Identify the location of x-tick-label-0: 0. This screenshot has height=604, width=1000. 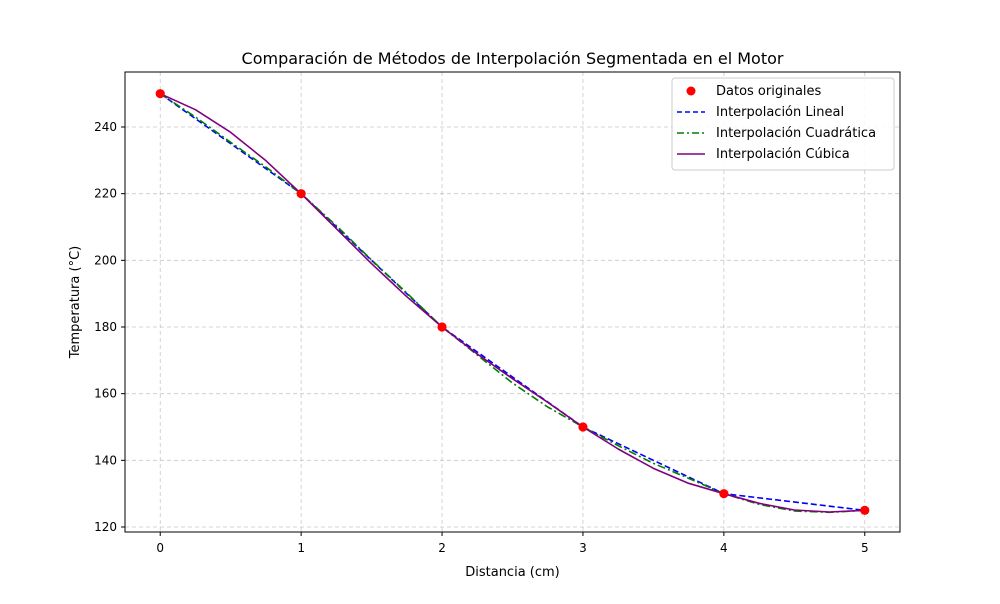
(160, 548).